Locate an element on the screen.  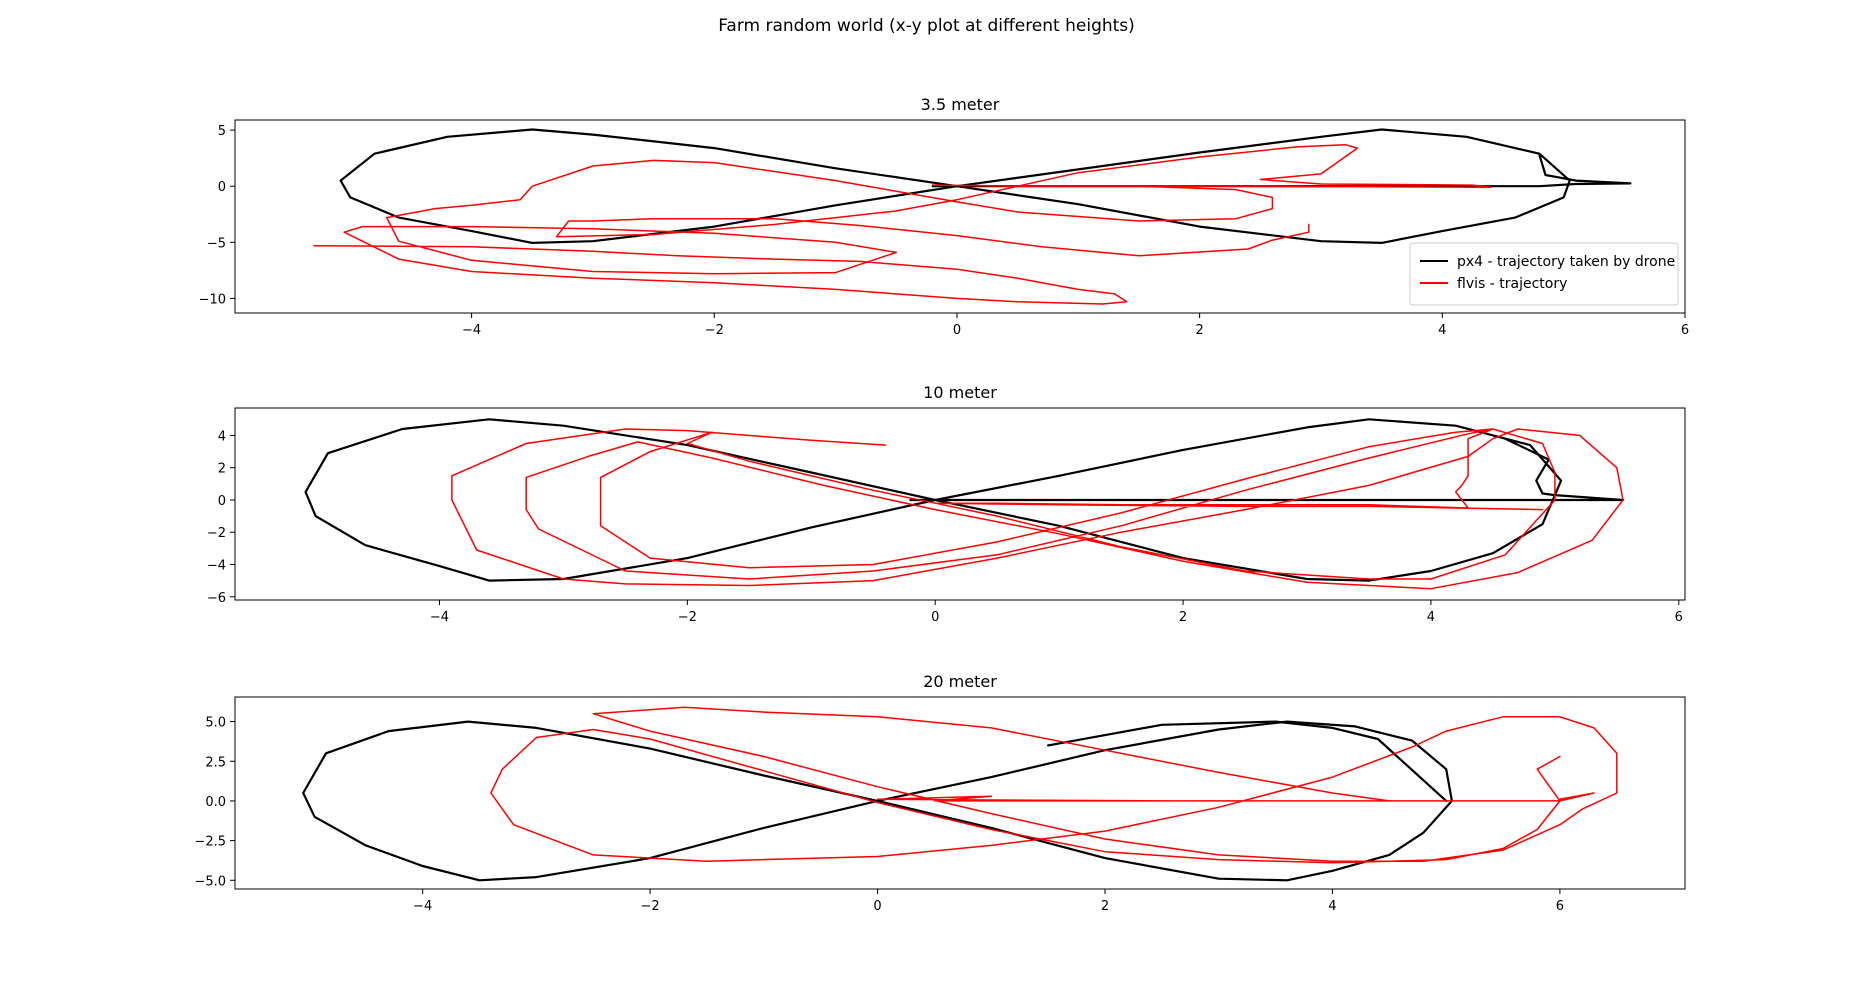
y-tick-label: −2 is located at coordinates (216, 533).